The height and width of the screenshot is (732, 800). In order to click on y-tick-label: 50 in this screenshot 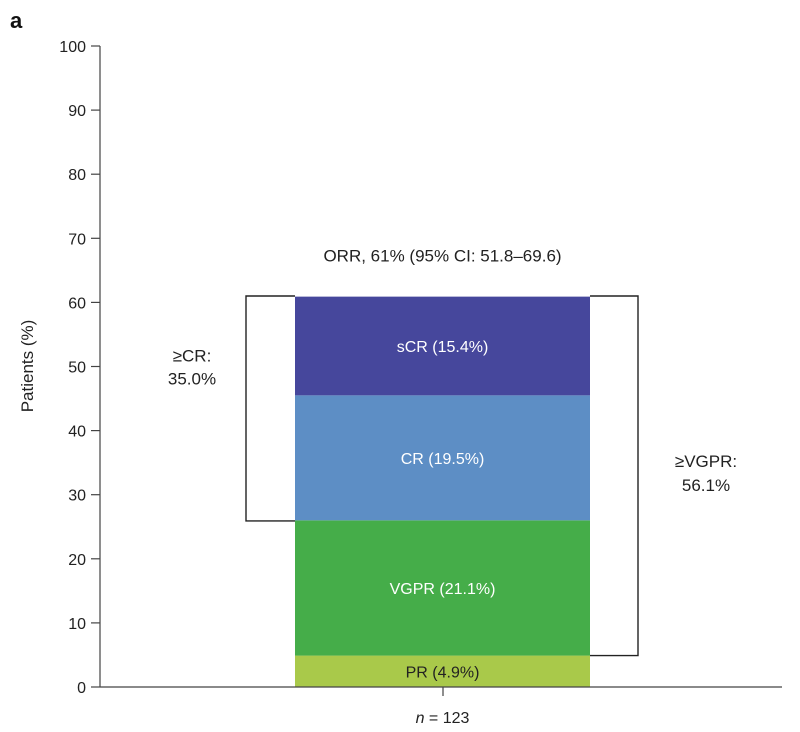, I will do `click(77, 368)`.